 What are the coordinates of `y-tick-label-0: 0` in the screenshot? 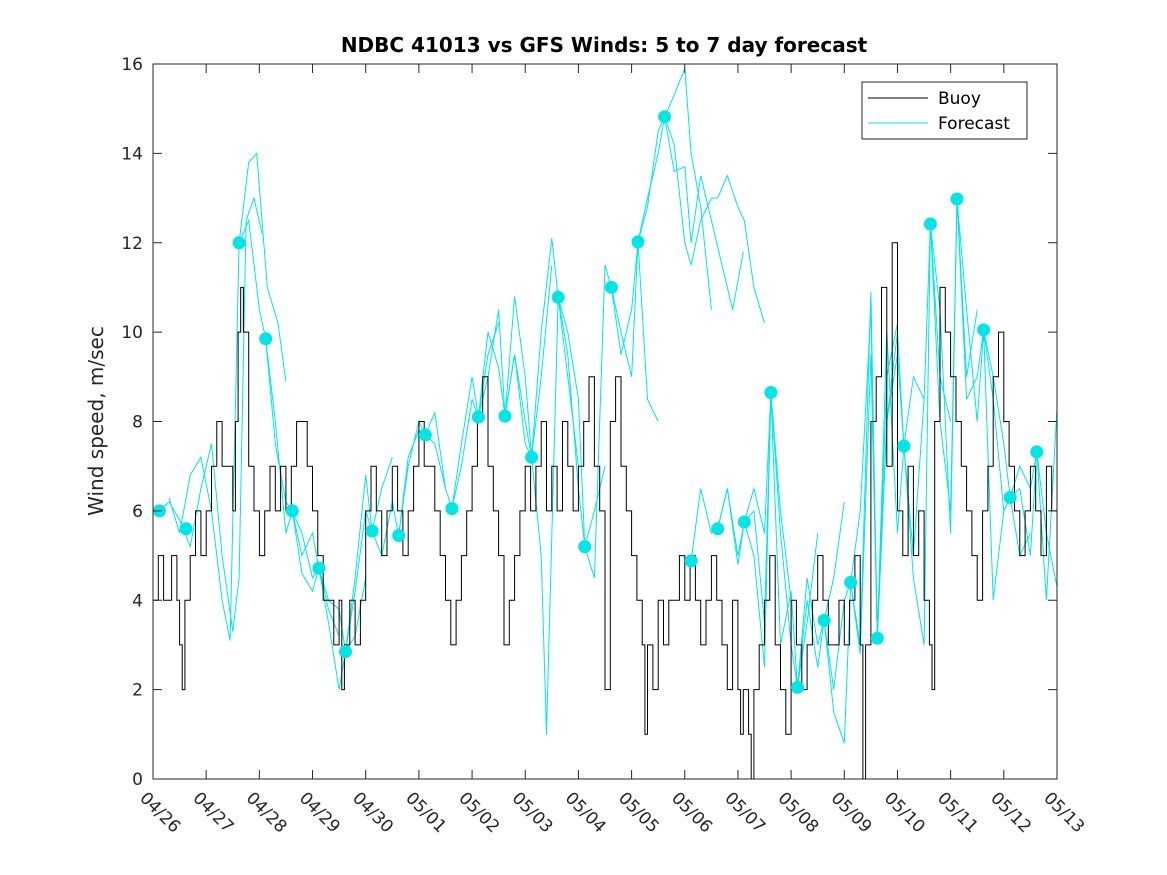 It's located at (137, 780).